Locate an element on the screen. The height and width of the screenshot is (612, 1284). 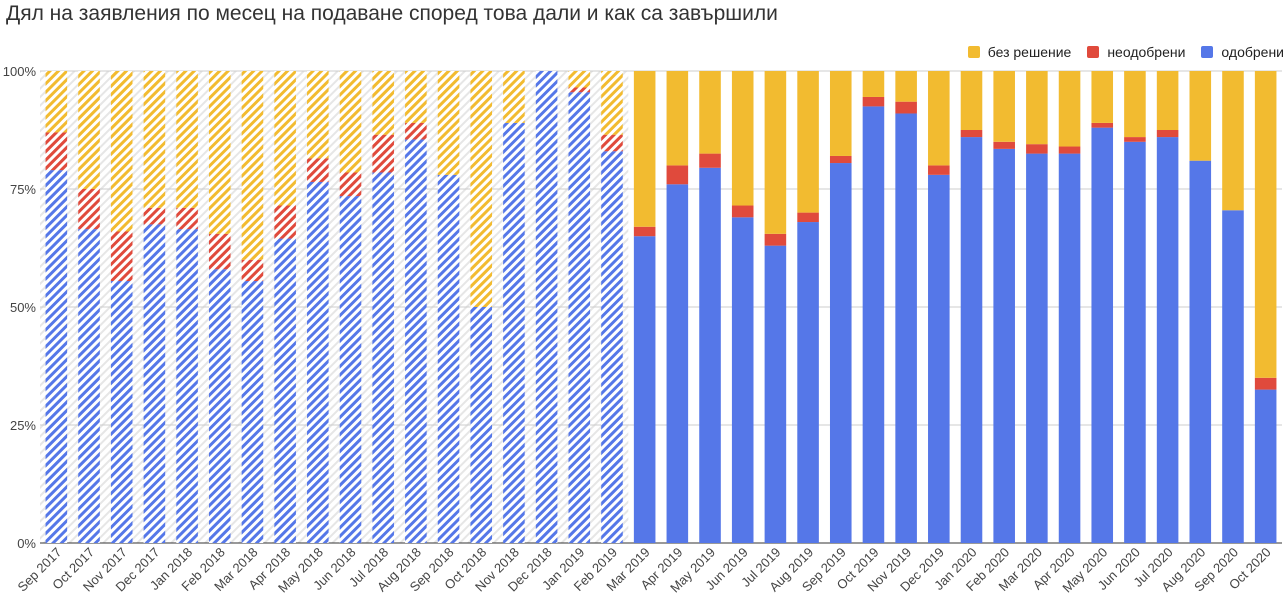
legend-item-rejected: неодобрени is located at coordinates (1136, 52).